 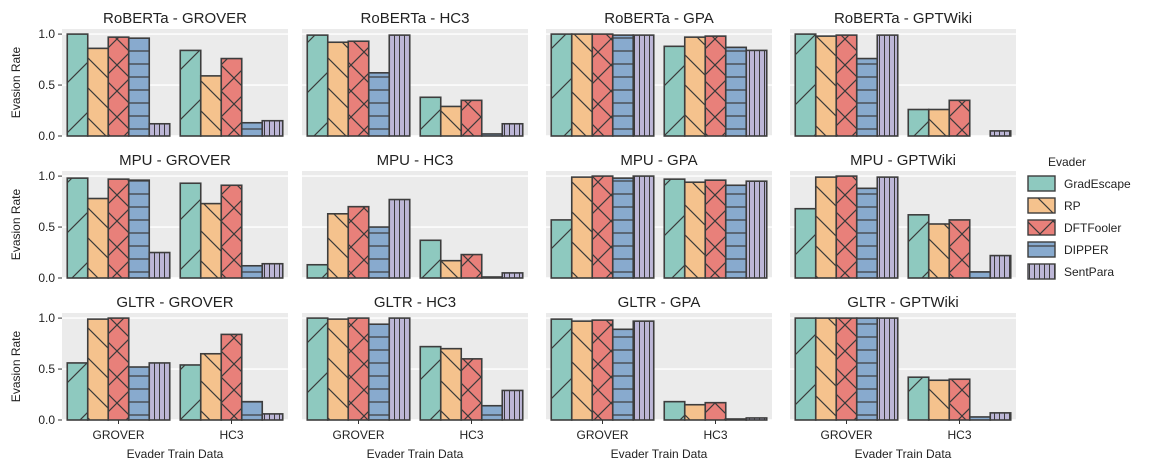 I want to click on bar-gltr-gptwiki-hc3-sentpara, so click(x=1000, y=416).